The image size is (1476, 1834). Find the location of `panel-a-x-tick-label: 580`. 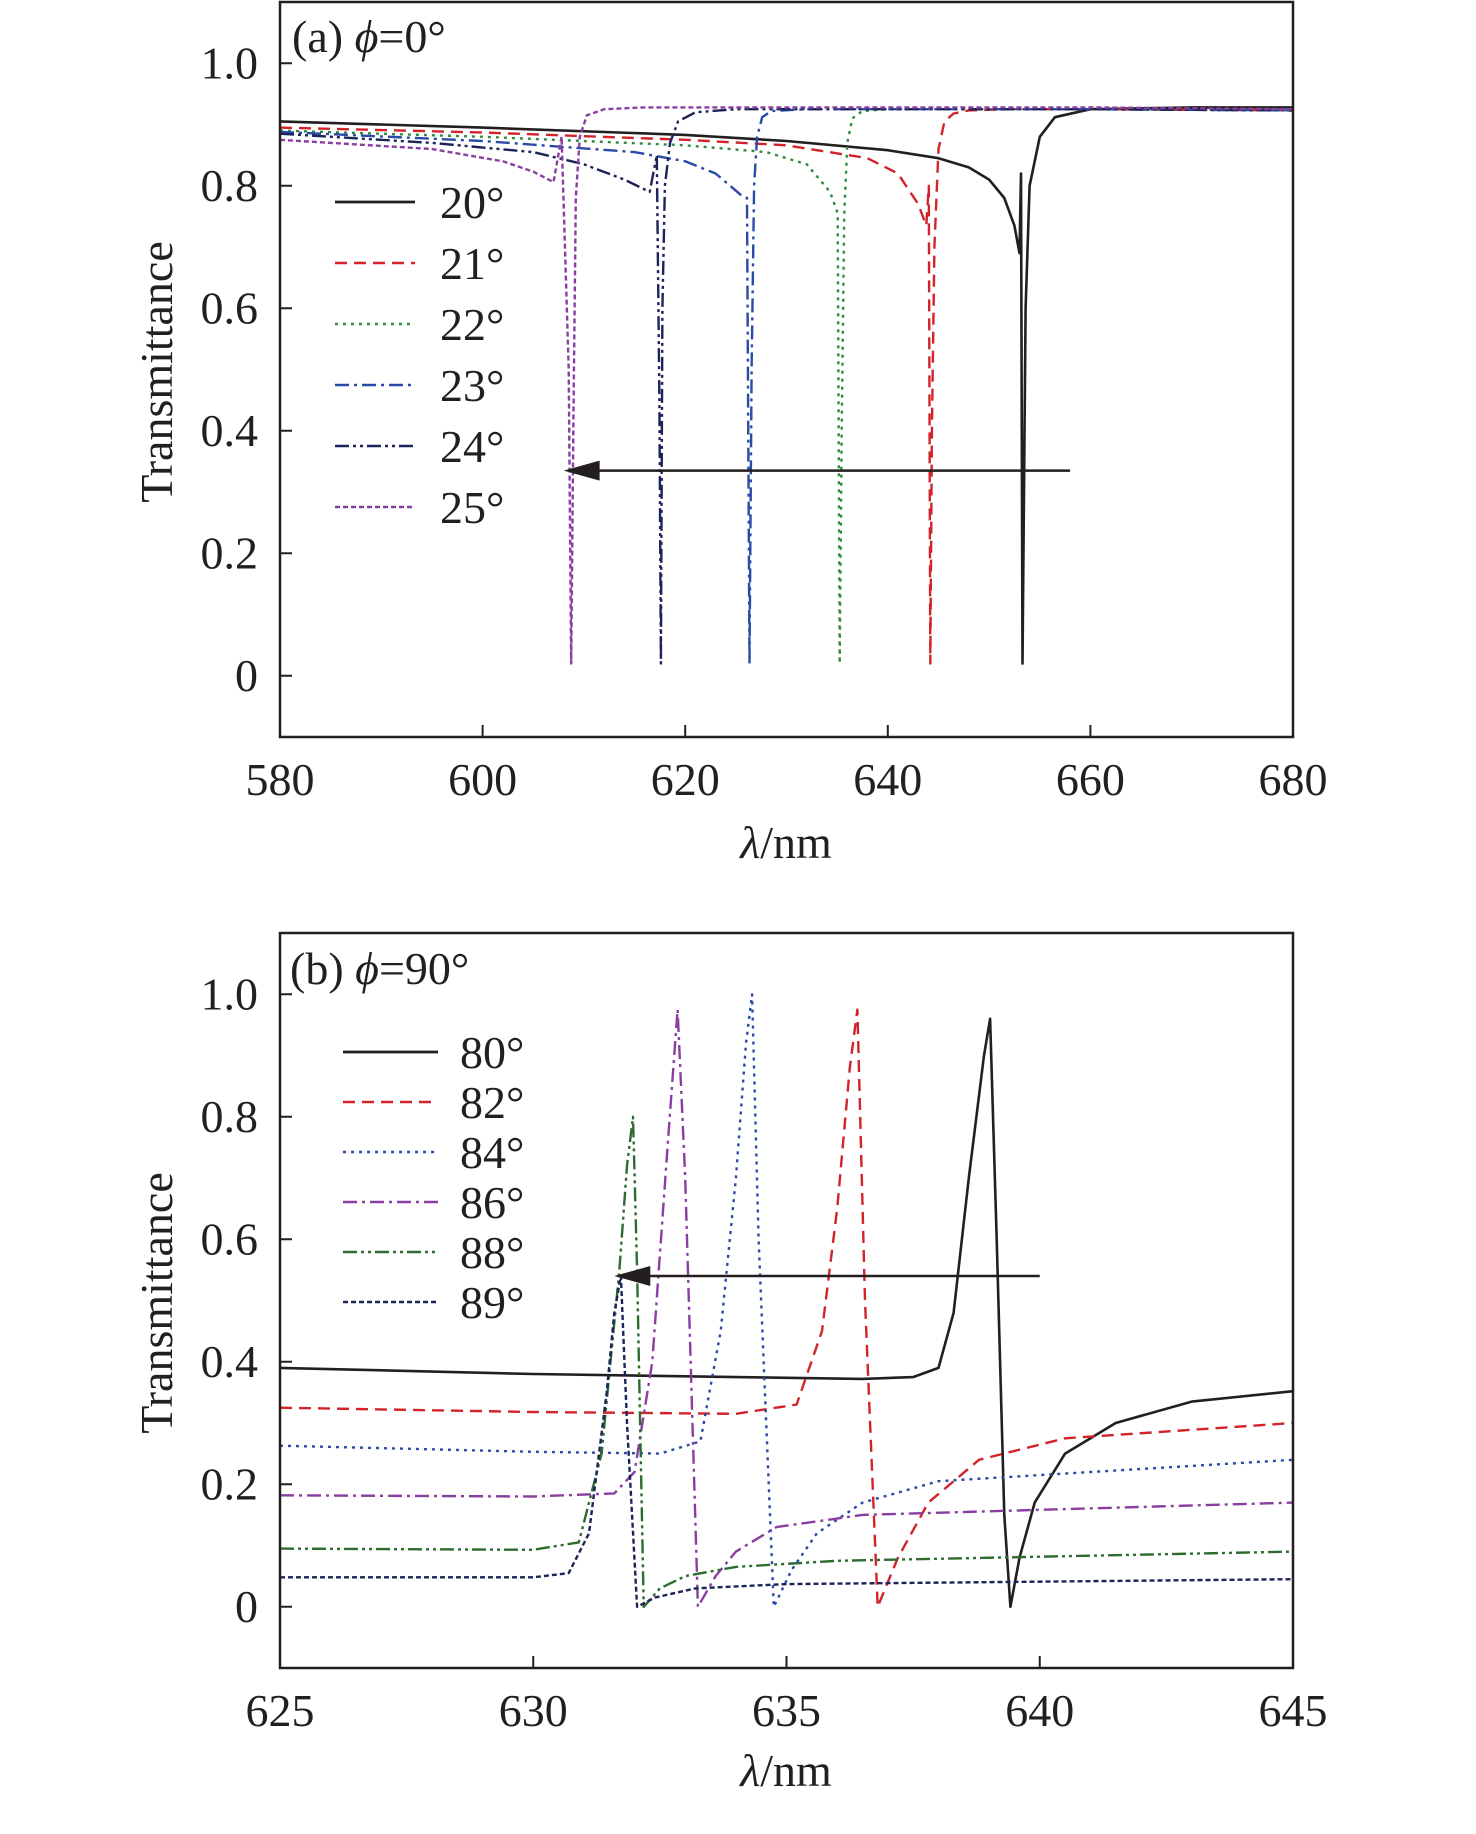

panel-a-x-tick-label: 580 is located at coordinates (280, 779).